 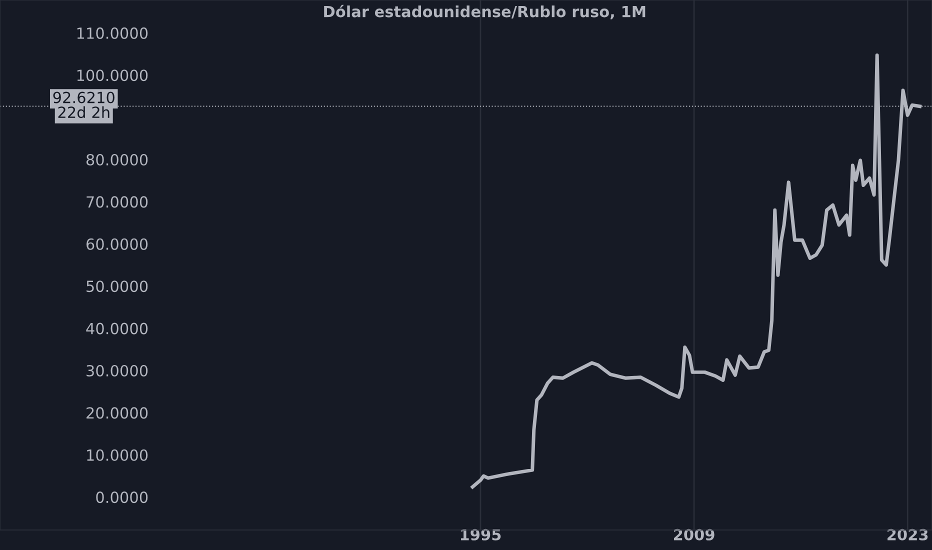 I want to click on chart-title: Dólar estadounidense/Rublo ruso, 1M, so click(x=485, y=12).